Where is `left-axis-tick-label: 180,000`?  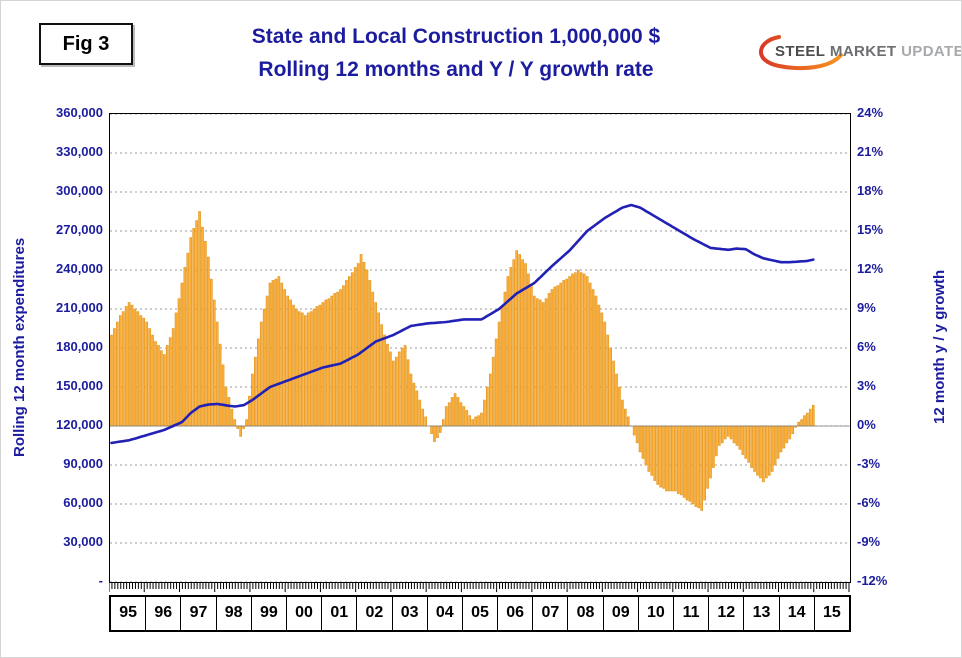 left-axis-tick-label: 180,000 is located at coordinates (79, 346).